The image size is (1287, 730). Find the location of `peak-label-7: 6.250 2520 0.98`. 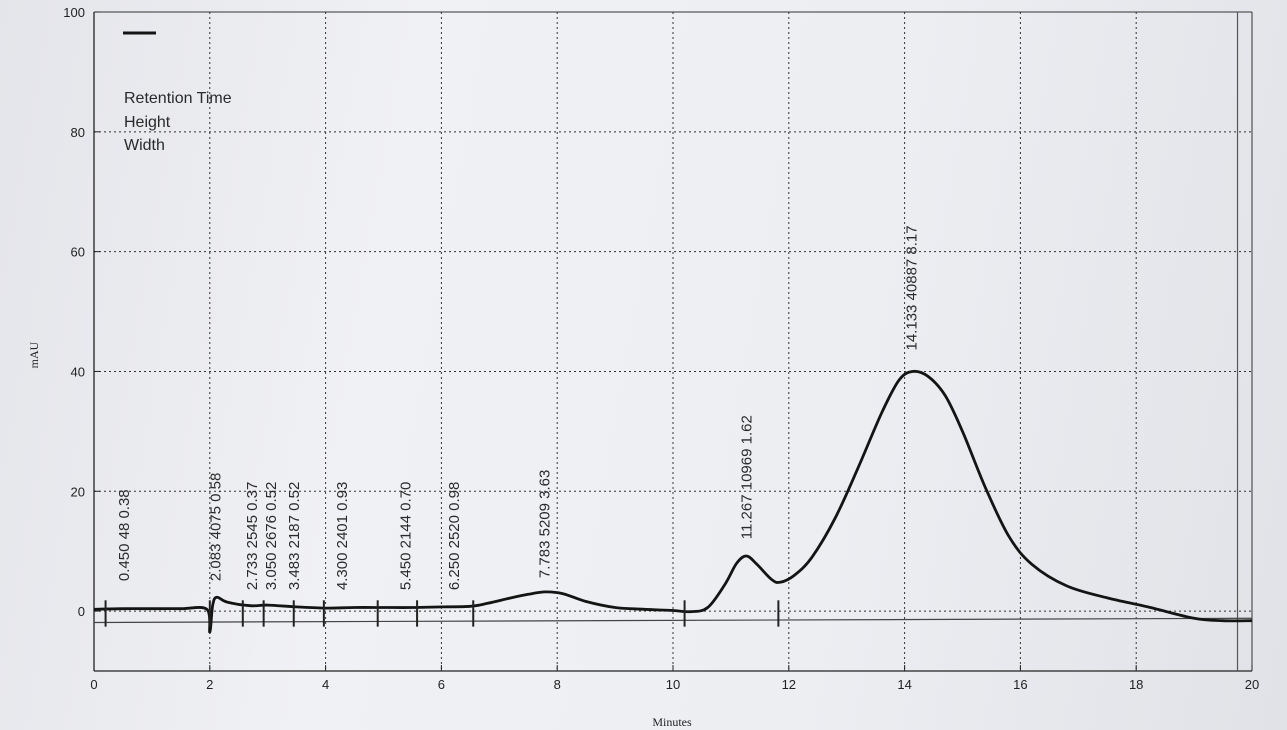

peak-label-7: 6.250 2520 0.98 is located at coordinates (454, 536).